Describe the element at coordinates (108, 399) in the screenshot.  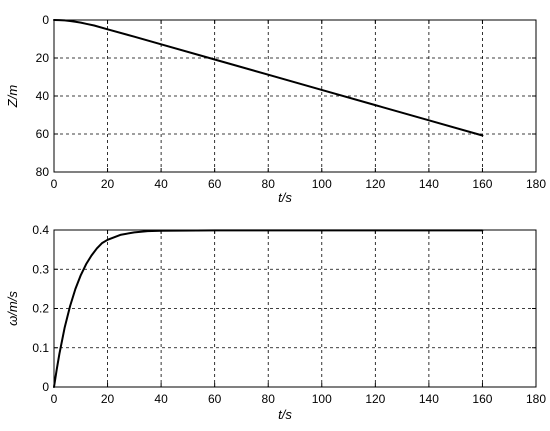
I see `plot-velocity-x-tick-label: 20` at that location.